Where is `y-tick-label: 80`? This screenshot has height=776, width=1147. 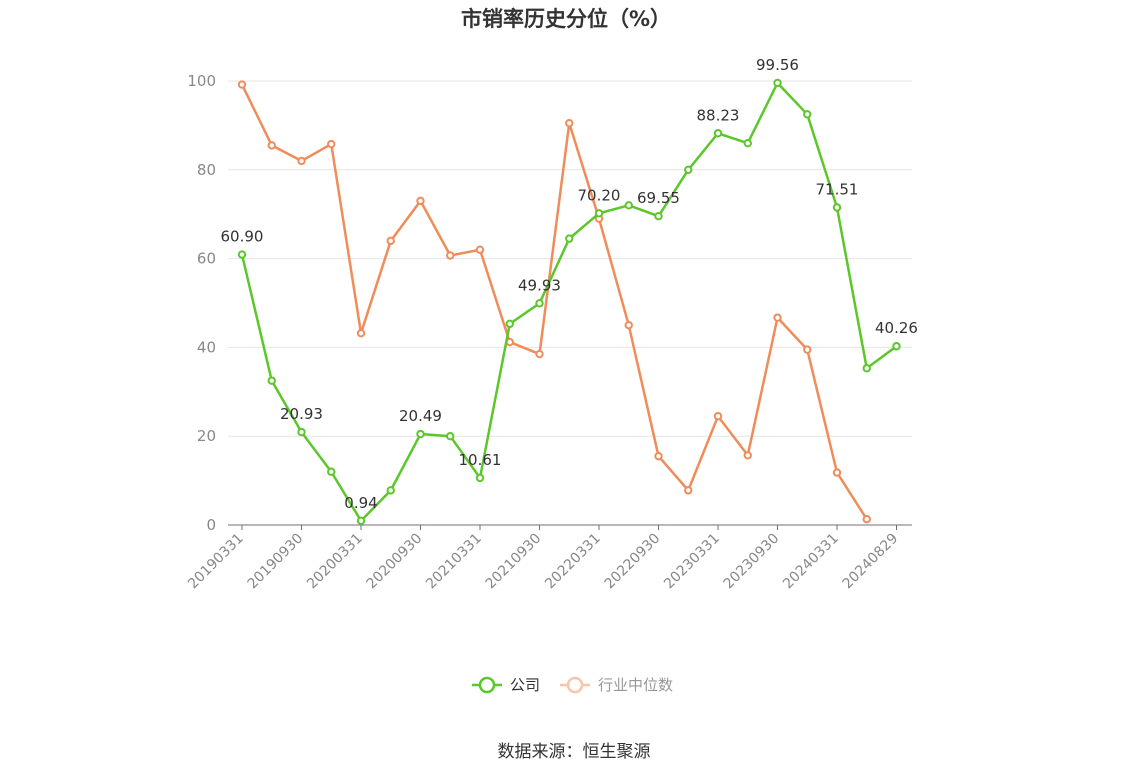
y-tick-label: 80 is located at coordinates (206, 170).